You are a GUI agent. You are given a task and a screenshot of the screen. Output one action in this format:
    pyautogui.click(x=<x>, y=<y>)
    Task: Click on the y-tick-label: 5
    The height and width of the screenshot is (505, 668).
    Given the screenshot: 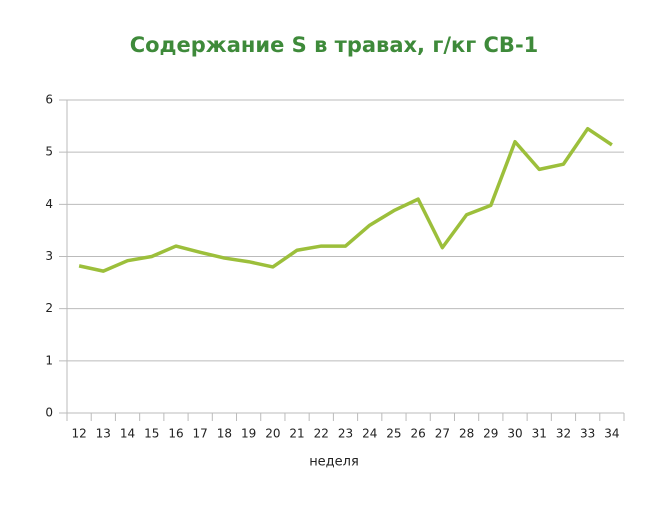 What is the action you would take?
    pyautogui.click(x=49, y=152)
    